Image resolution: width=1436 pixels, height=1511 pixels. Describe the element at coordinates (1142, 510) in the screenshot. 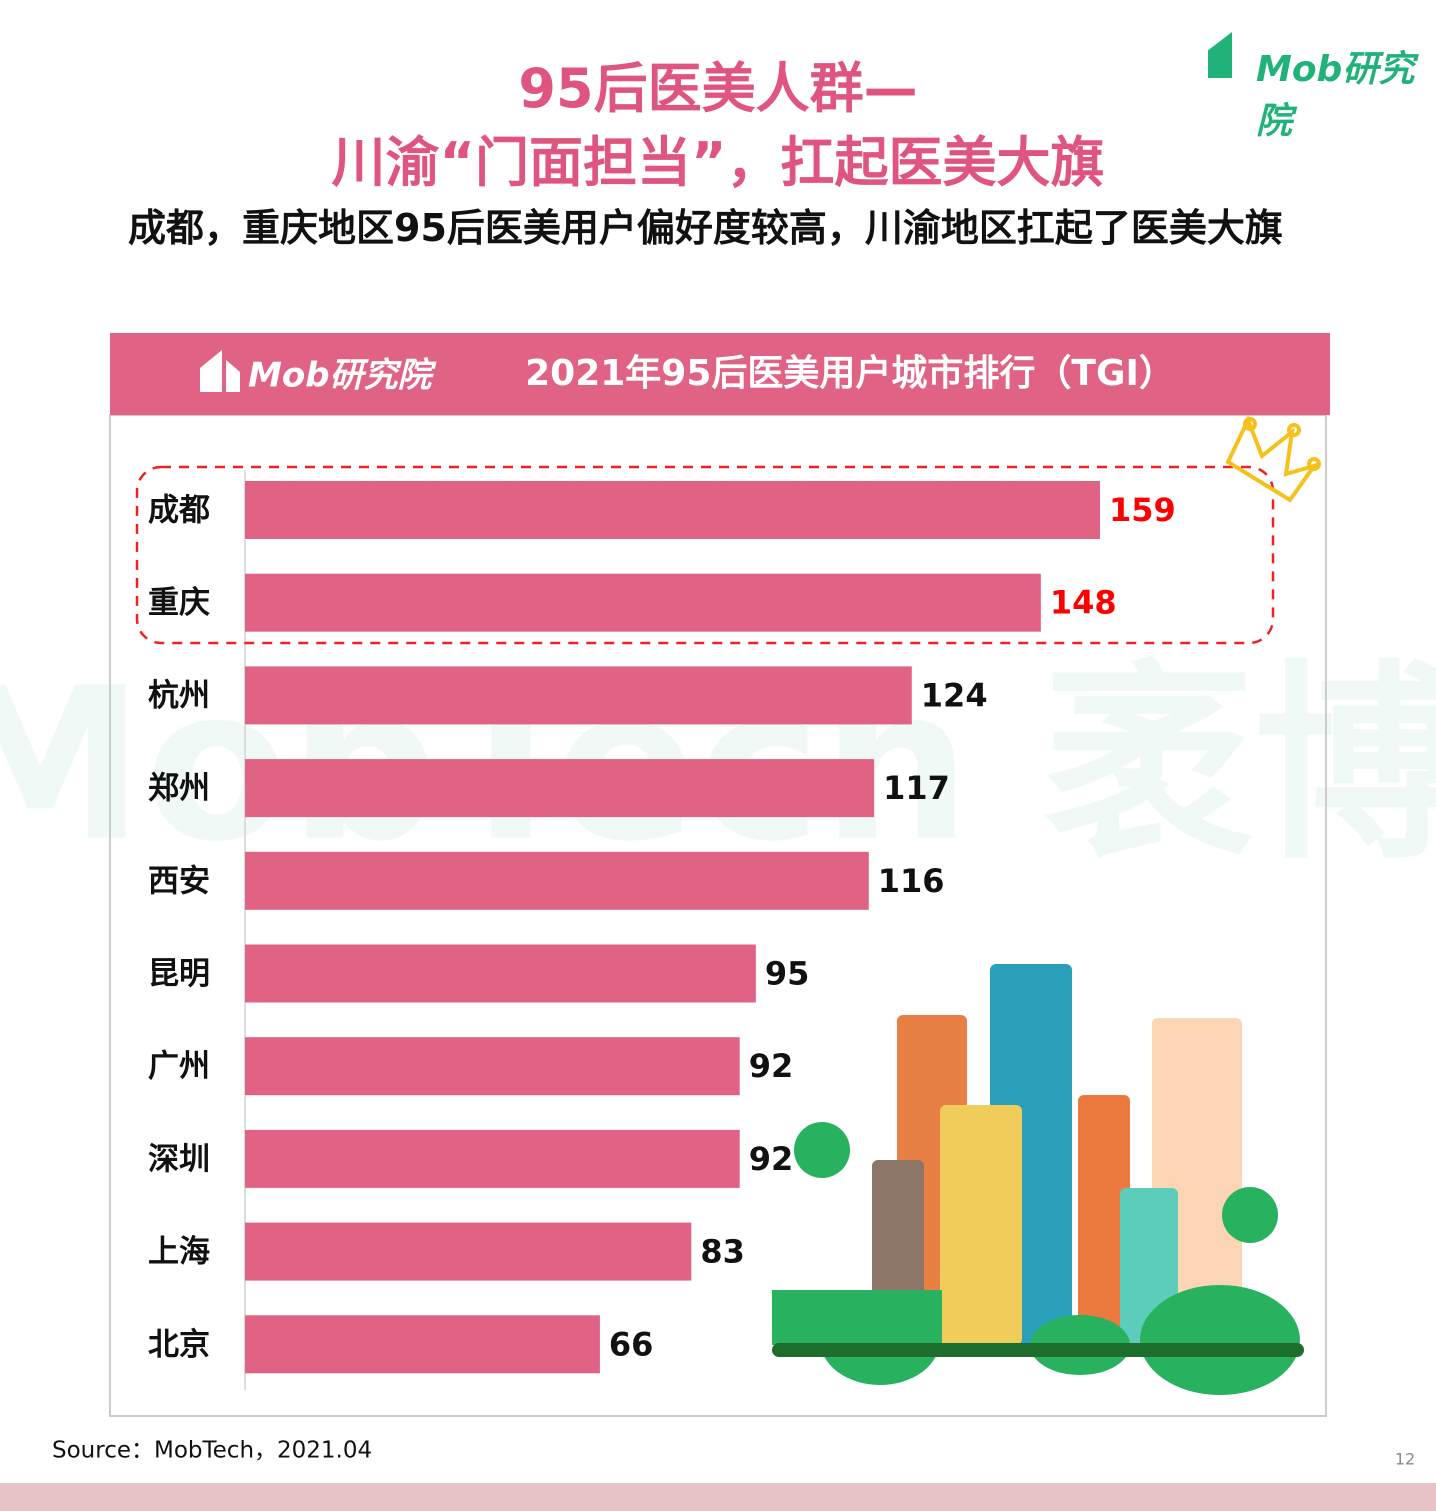

I see `value-label: 159` at that location.